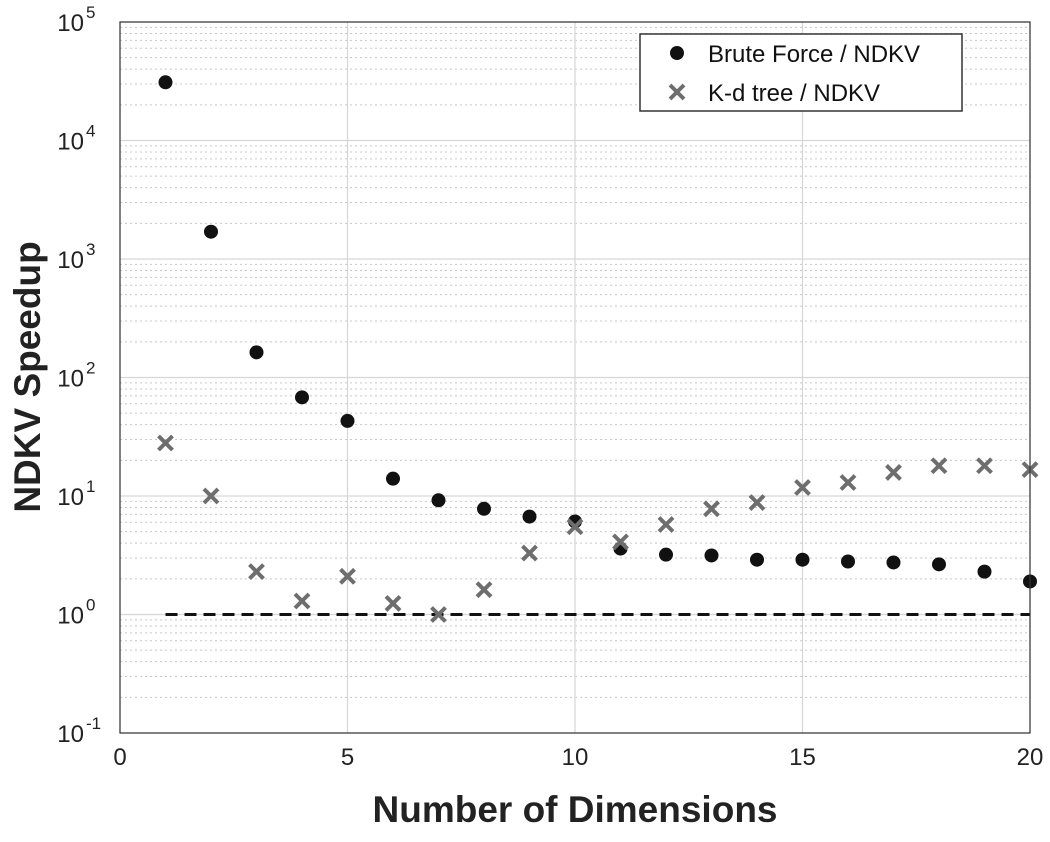 The height and width of the screenshot is (842, 1050). Describe the element at coordinates (90, 605) in the screenshot. I see `y-tick-exponent: 0` at that location.